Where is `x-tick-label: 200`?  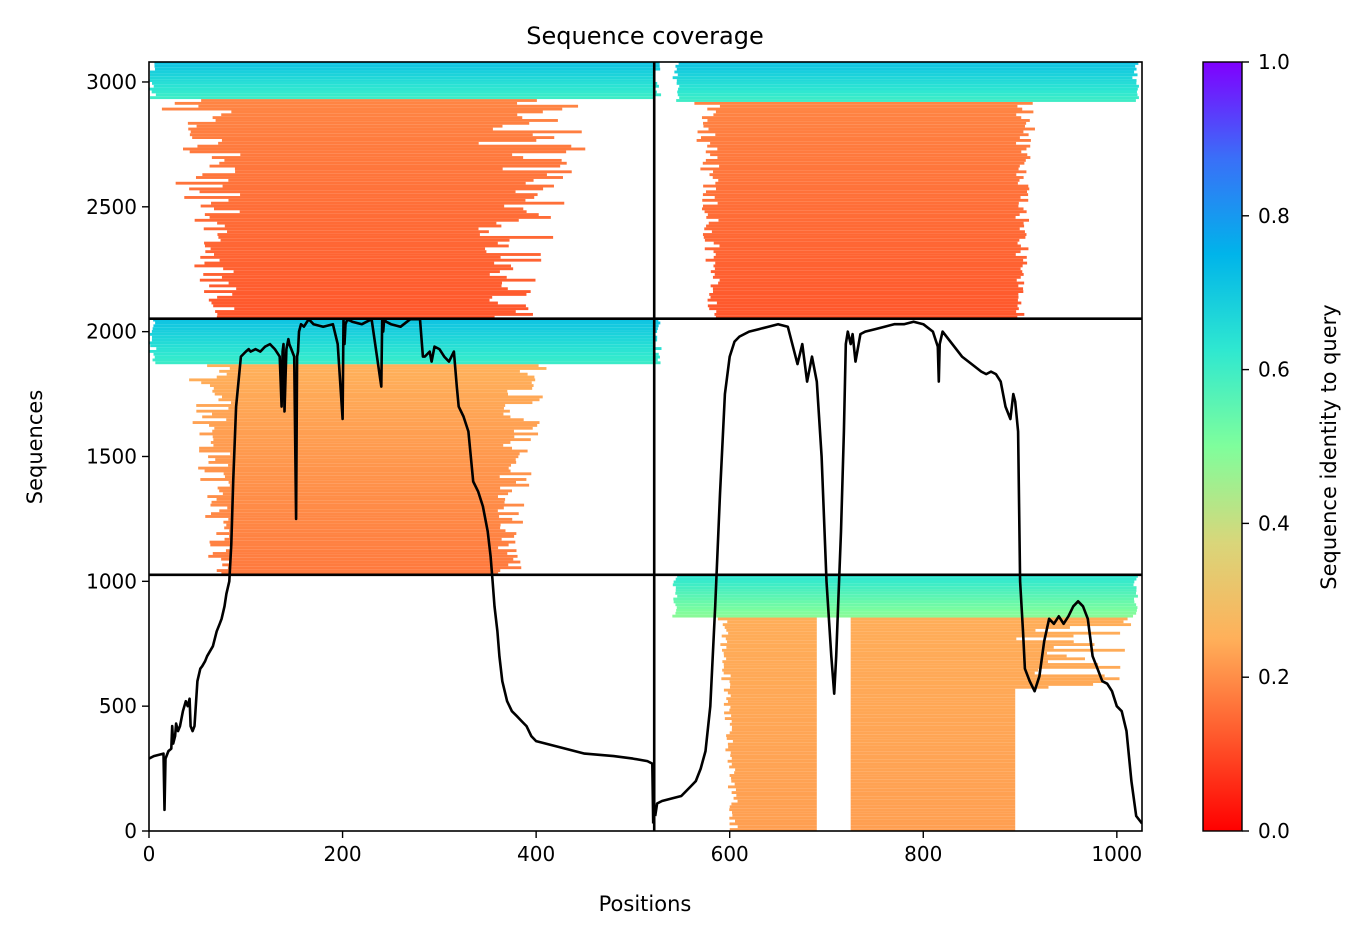
x-tick-label: 200 is located at coordinates (342, 854).